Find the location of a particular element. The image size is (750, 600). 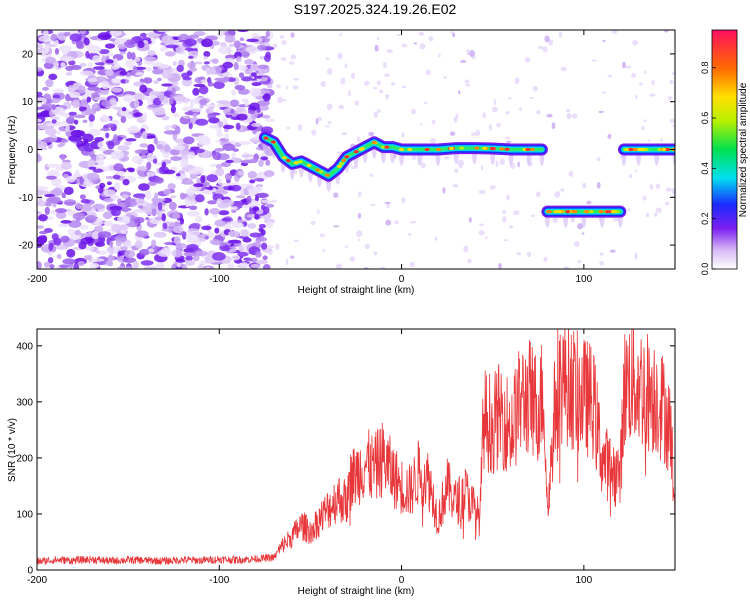

snr-ytick-label: 400 is located at coordinates (24, 346).